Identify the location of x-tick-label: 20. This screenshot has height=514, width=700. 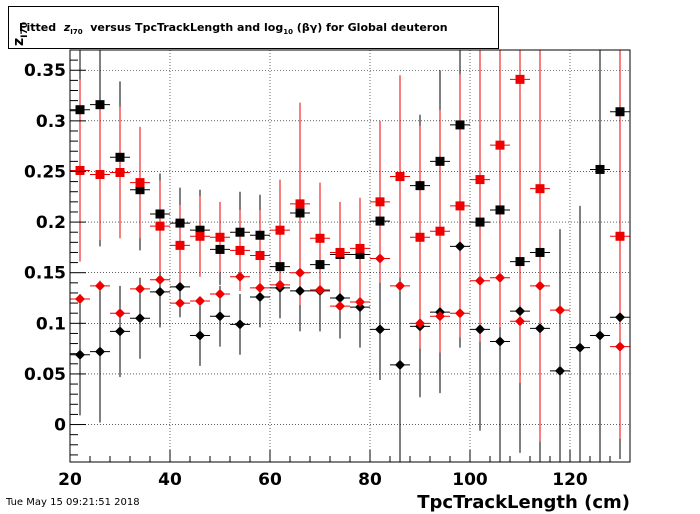
(70, 480).